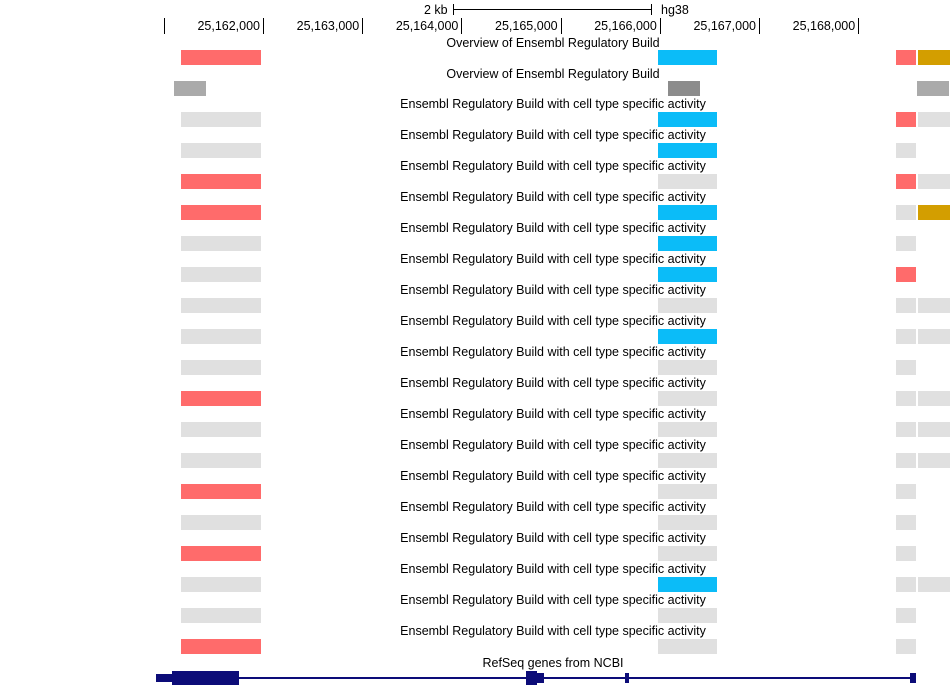 This screenshot has width=950, height=686. I want to click on ruler-tick-label: 25,163,000, so click(328, 26).